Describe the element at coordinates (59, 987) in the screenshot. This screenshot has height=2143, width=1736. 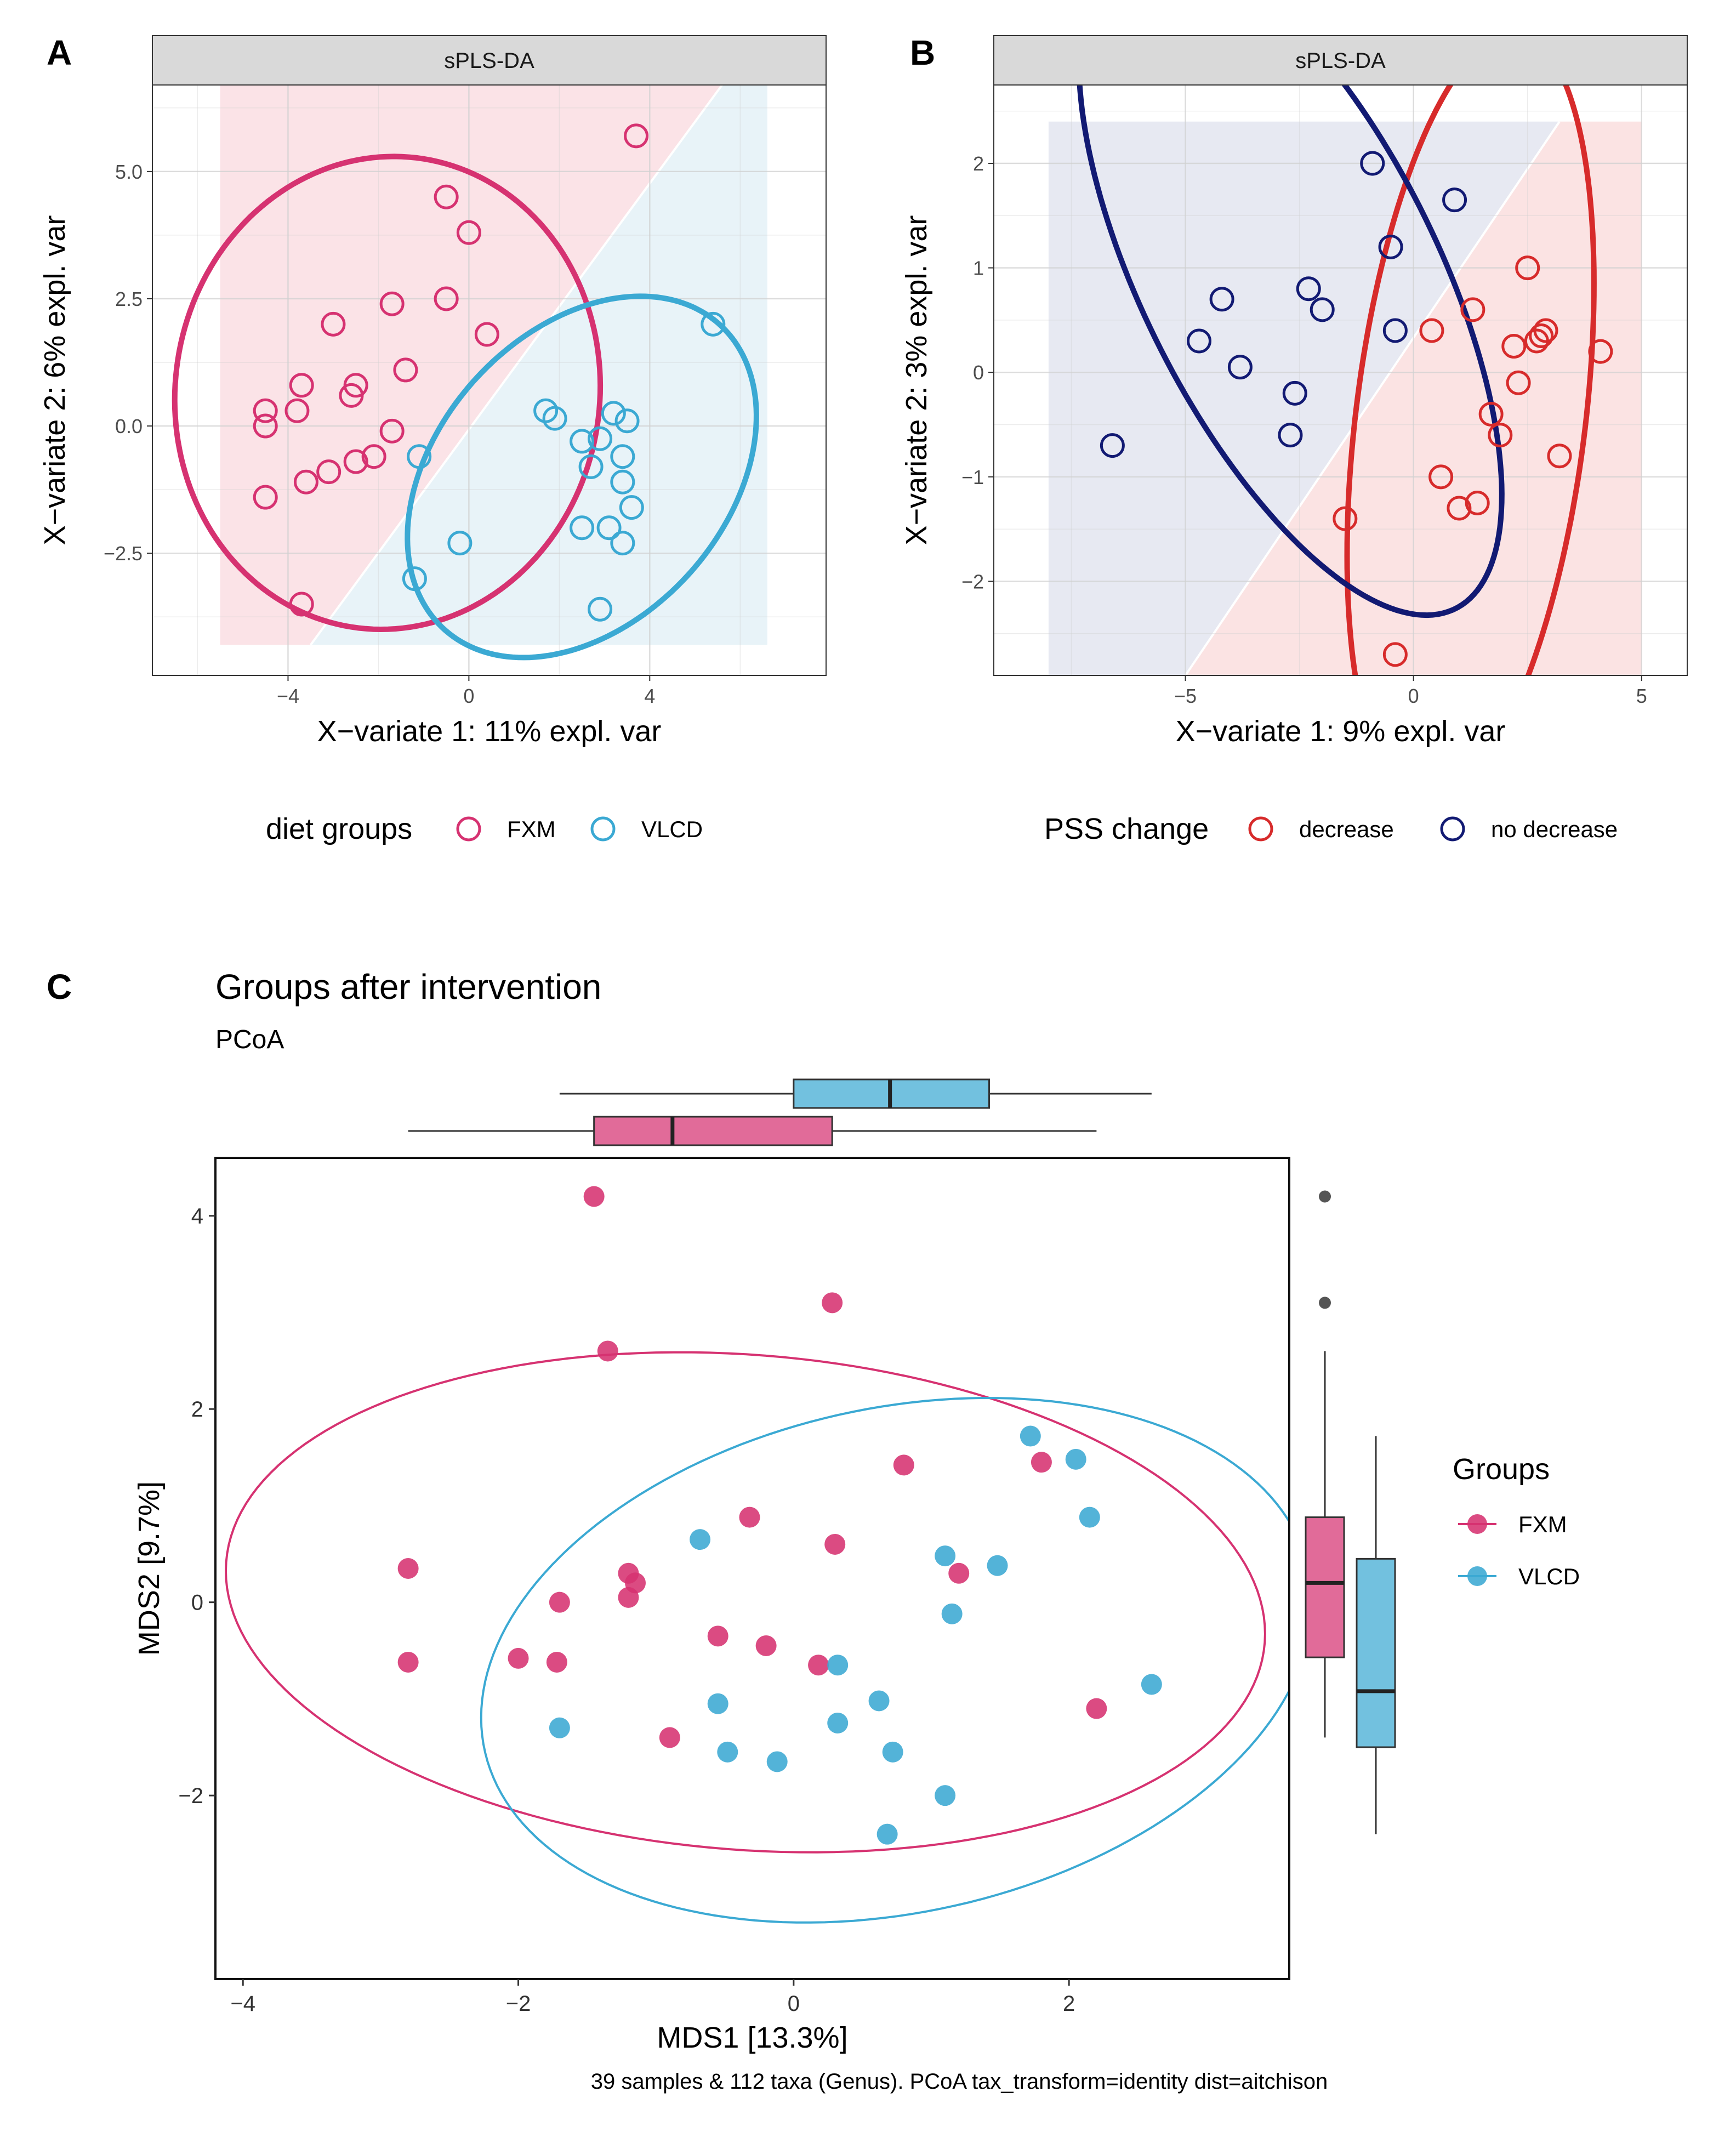
I see `panel-letter: C` at that location.